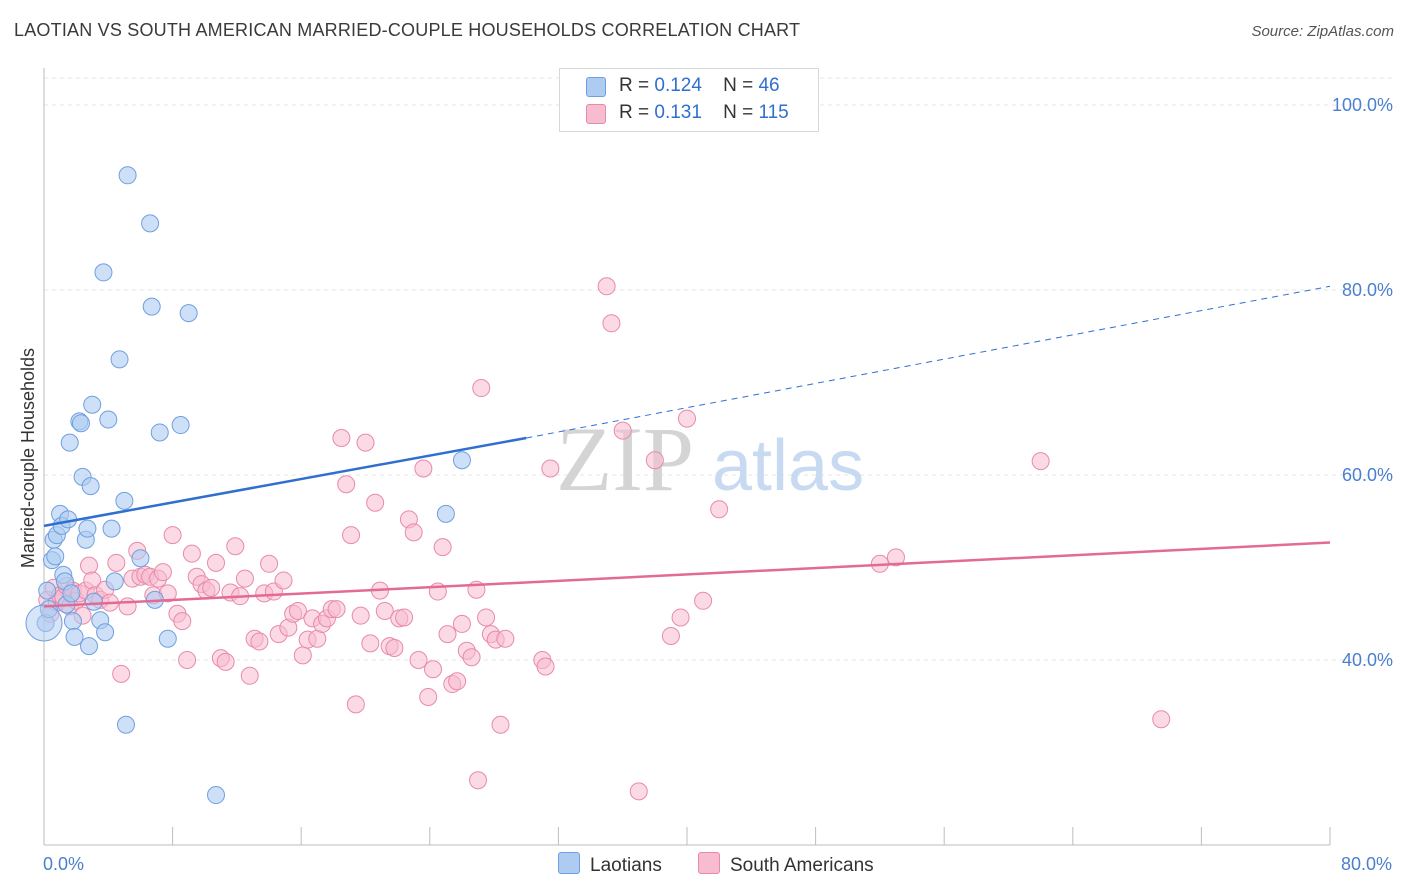  Describe the element at coordinates (1362, 105) in the screenshot. I see `y-tick-label: 100.0%` at that location.